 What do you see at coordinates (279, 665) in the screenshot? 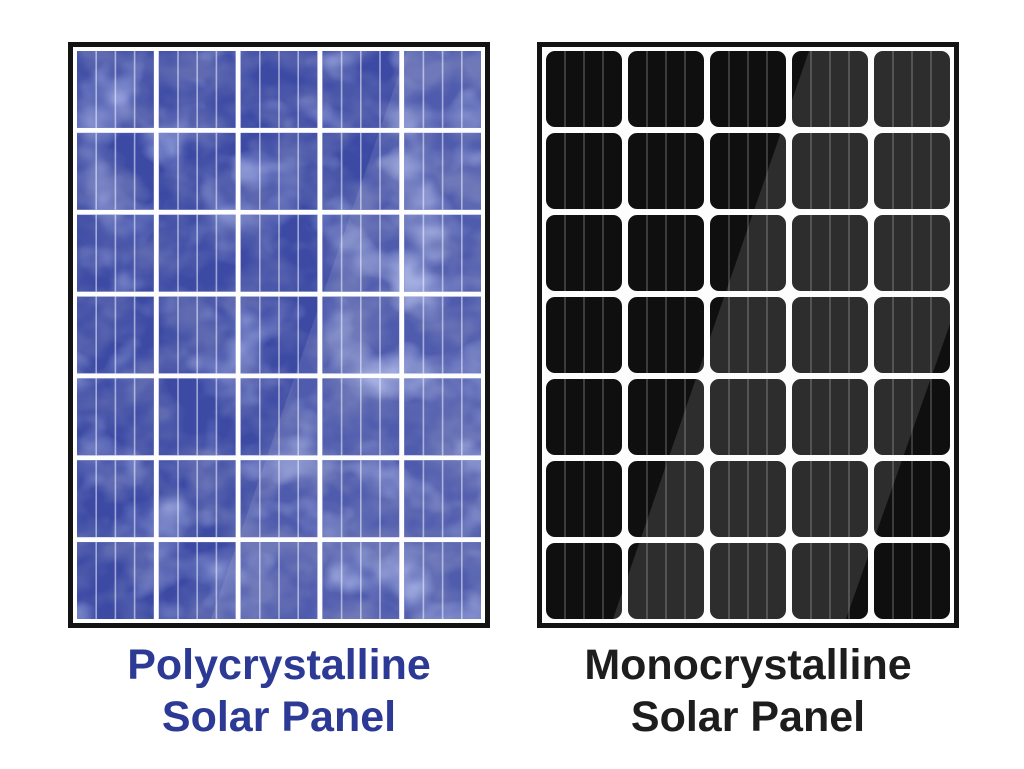
I see `polycrystalline-caption-line1: Polycrystalline` at bounding box center [279, 665].